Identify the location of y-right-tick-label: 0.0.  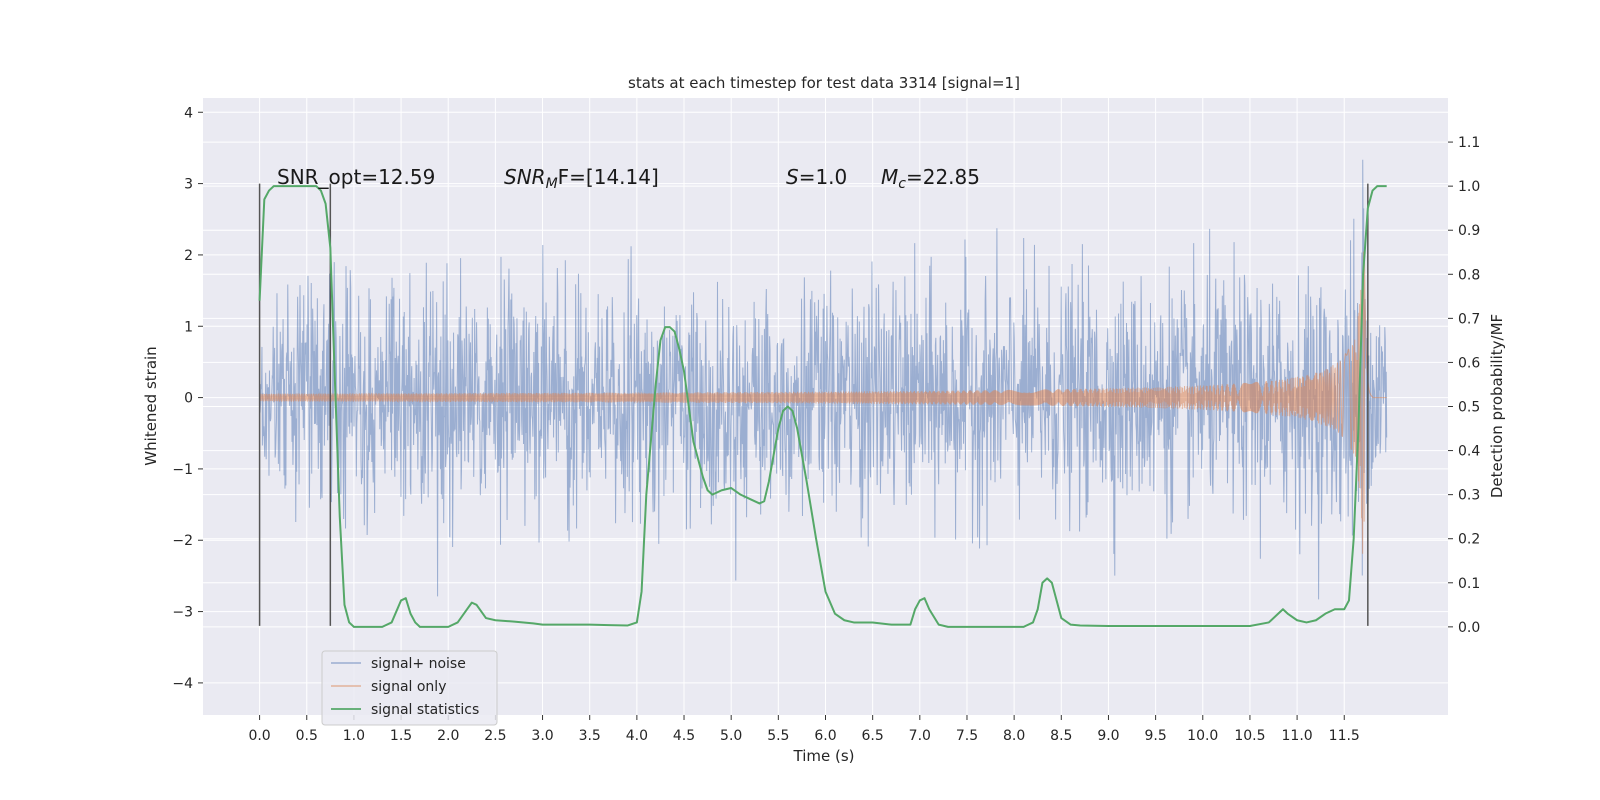
(1469, 628).